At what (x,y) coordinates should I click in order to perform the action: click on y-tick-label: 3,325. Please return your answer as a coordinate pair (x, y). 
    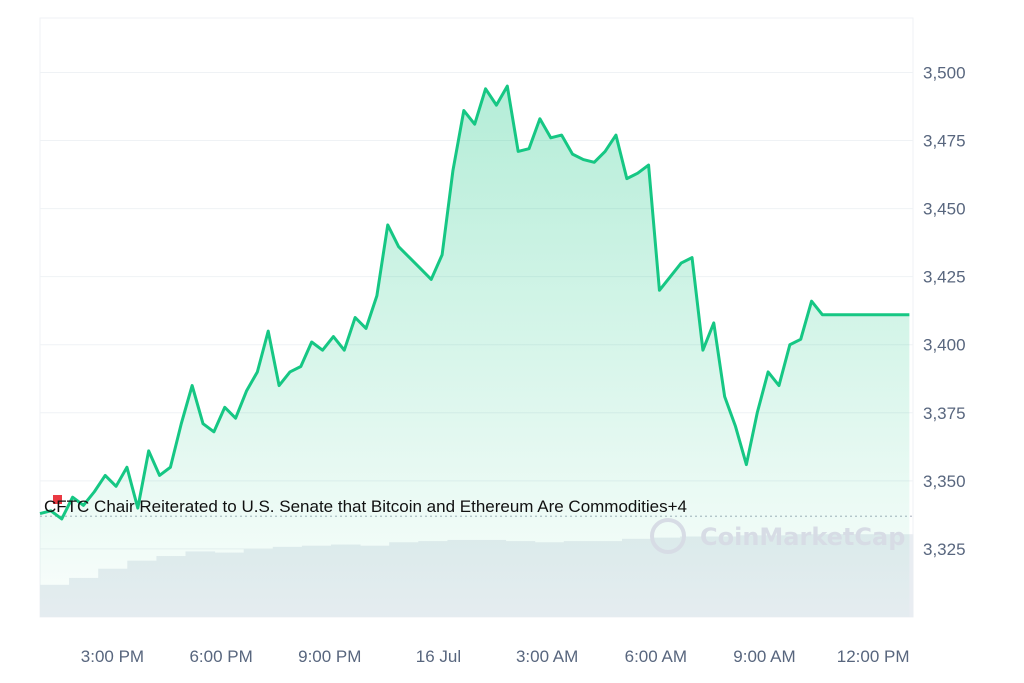
    Looking at the image, I should click on (944, 549).